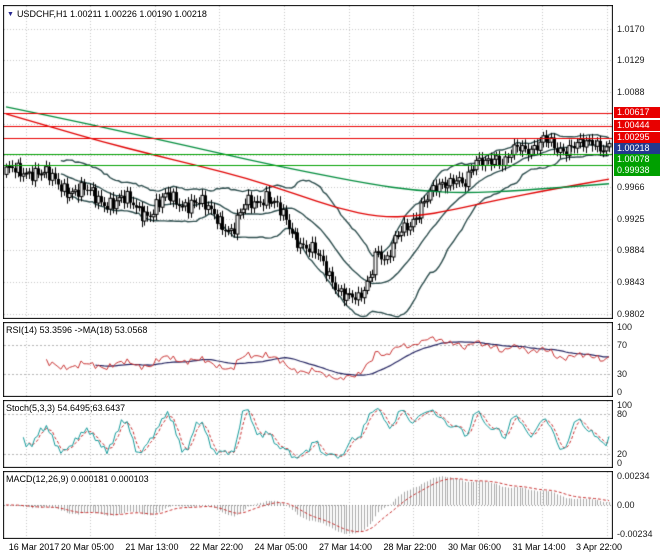  Describe the element at coordinates (539, 547) in the screenshot. I see `time-tick-label: 31 Mar 14:00` at that location.